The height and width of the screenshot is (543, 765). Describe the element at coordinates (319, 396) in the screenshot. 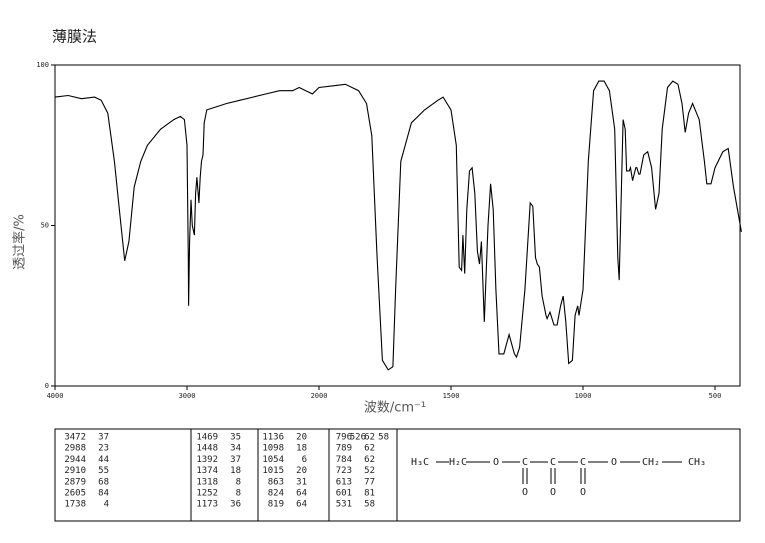

I see `x-tick-label: 2000` at that location.